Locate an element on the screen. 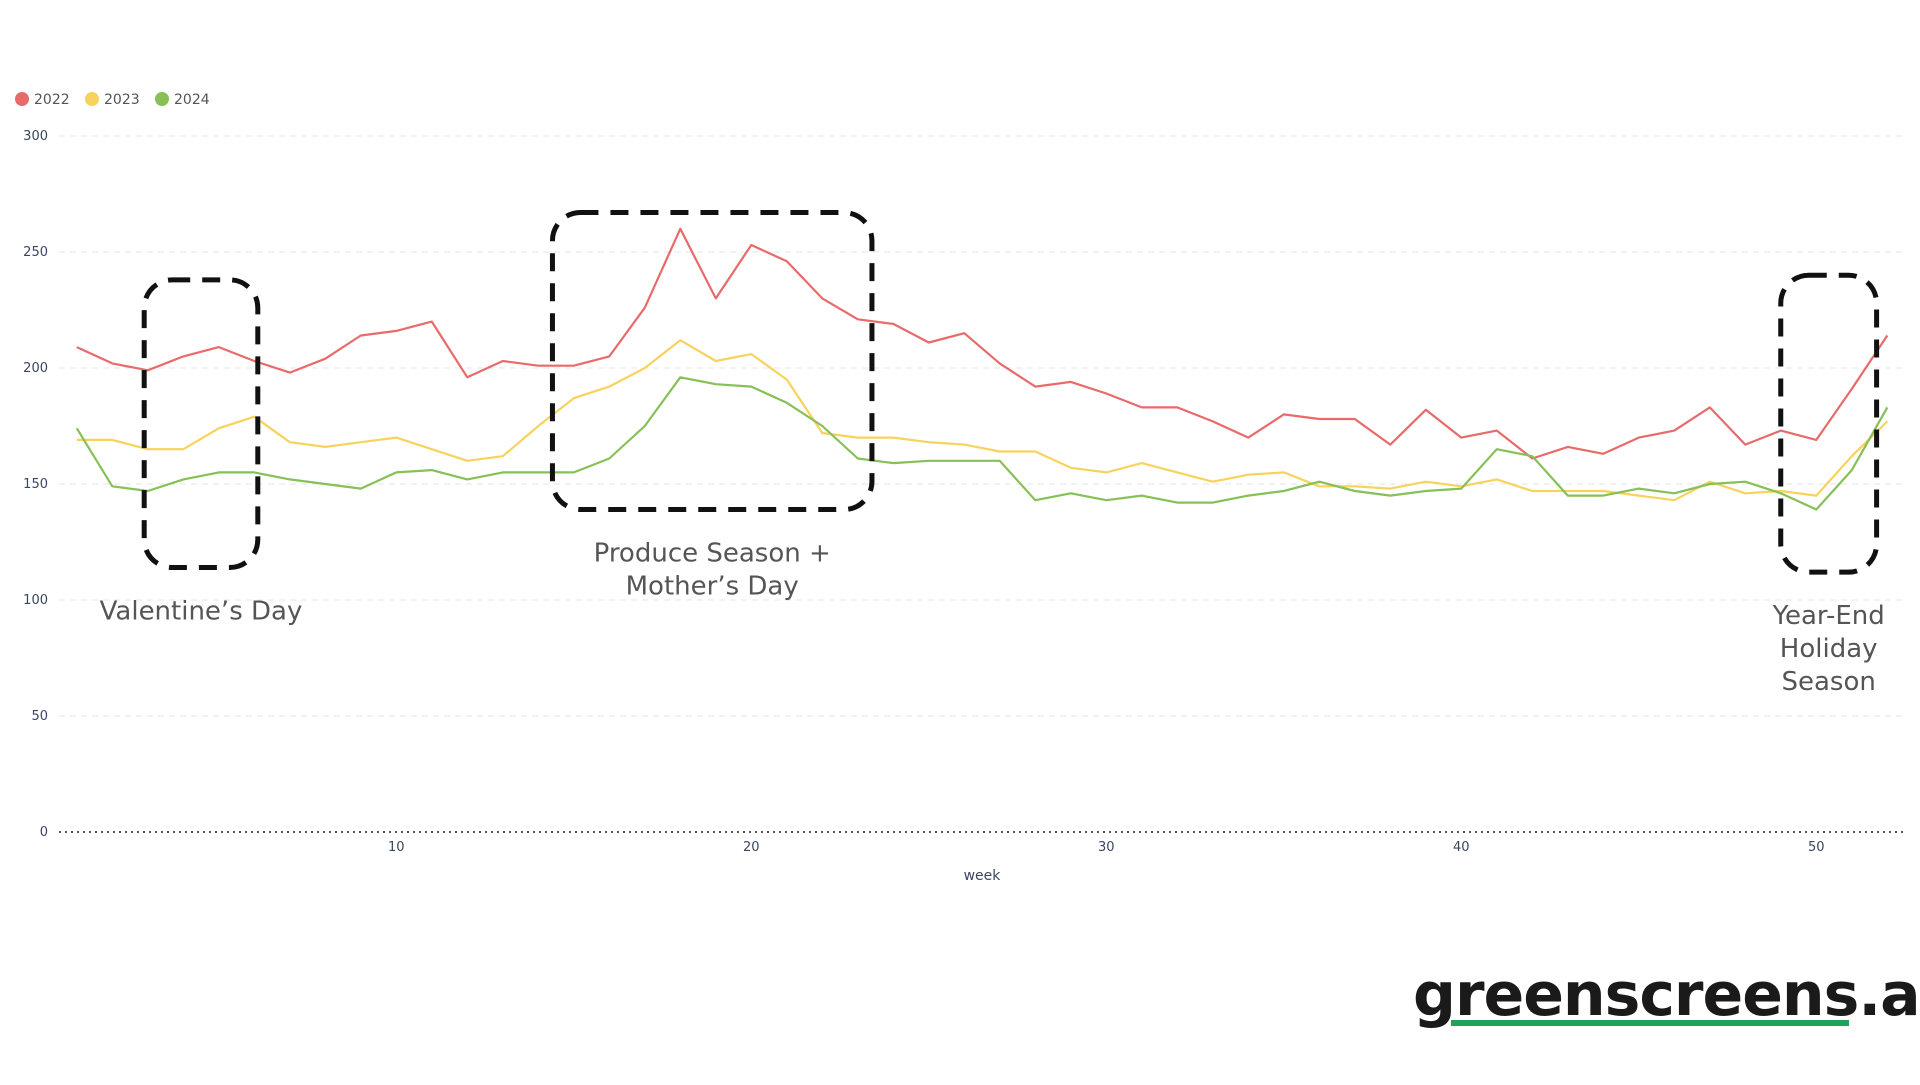 The height and width of the screenshot is (1085, 1920). y-tick-label: 50 is located at coordinates (39, 716).